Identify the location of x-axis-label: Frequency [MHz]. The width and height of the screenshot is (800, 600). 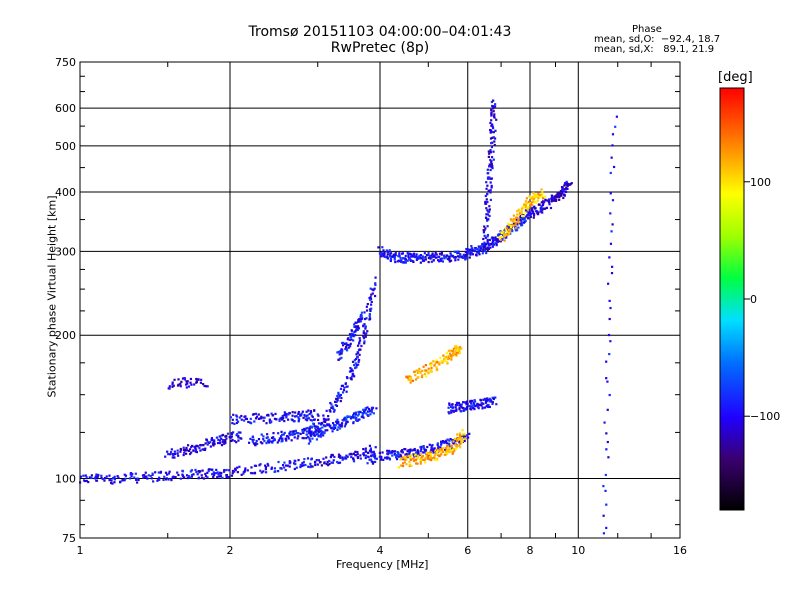
(382, 564).